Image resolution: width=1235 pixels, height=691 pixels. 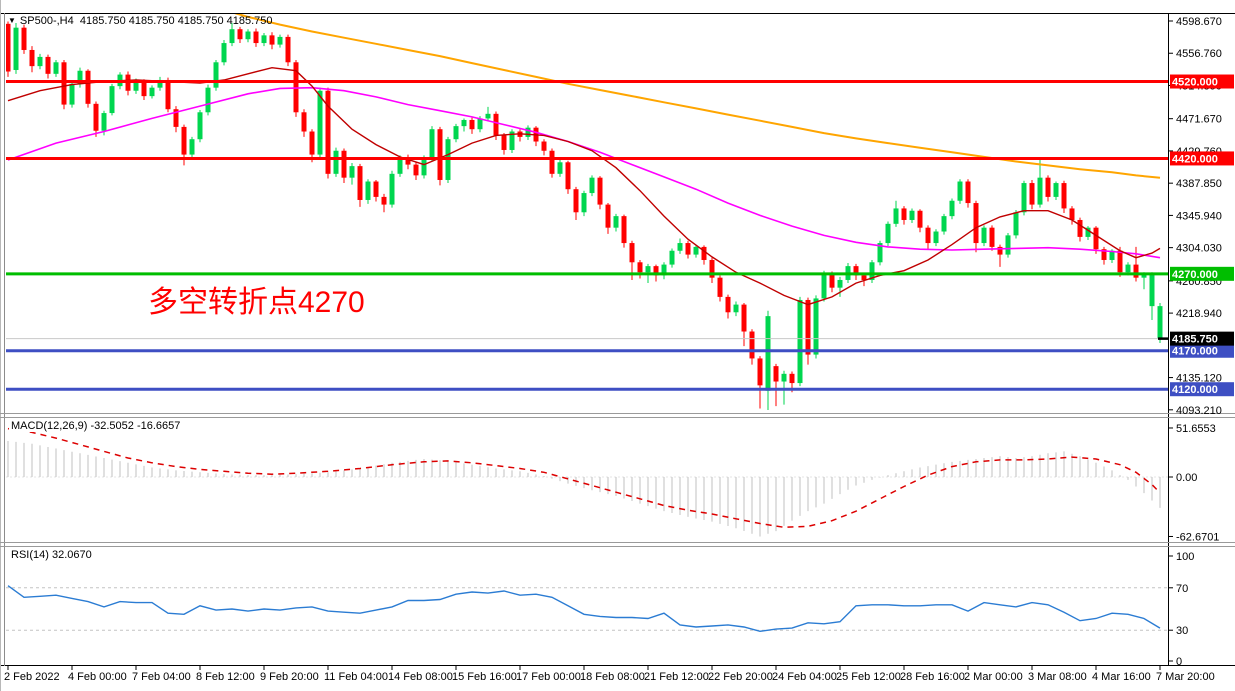 What do you see at coordinates (1199, 216) in the screenshot?
I see `svg-text: 4345.940` at bounding box center [1199, 216].